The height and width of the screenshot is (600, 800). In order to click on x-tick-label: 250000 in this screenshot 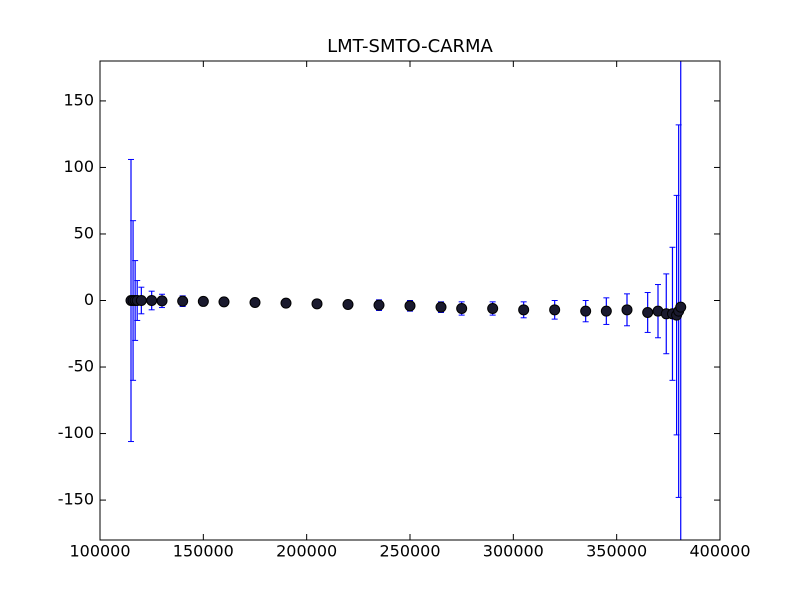, I will do `click(409, 551)`.